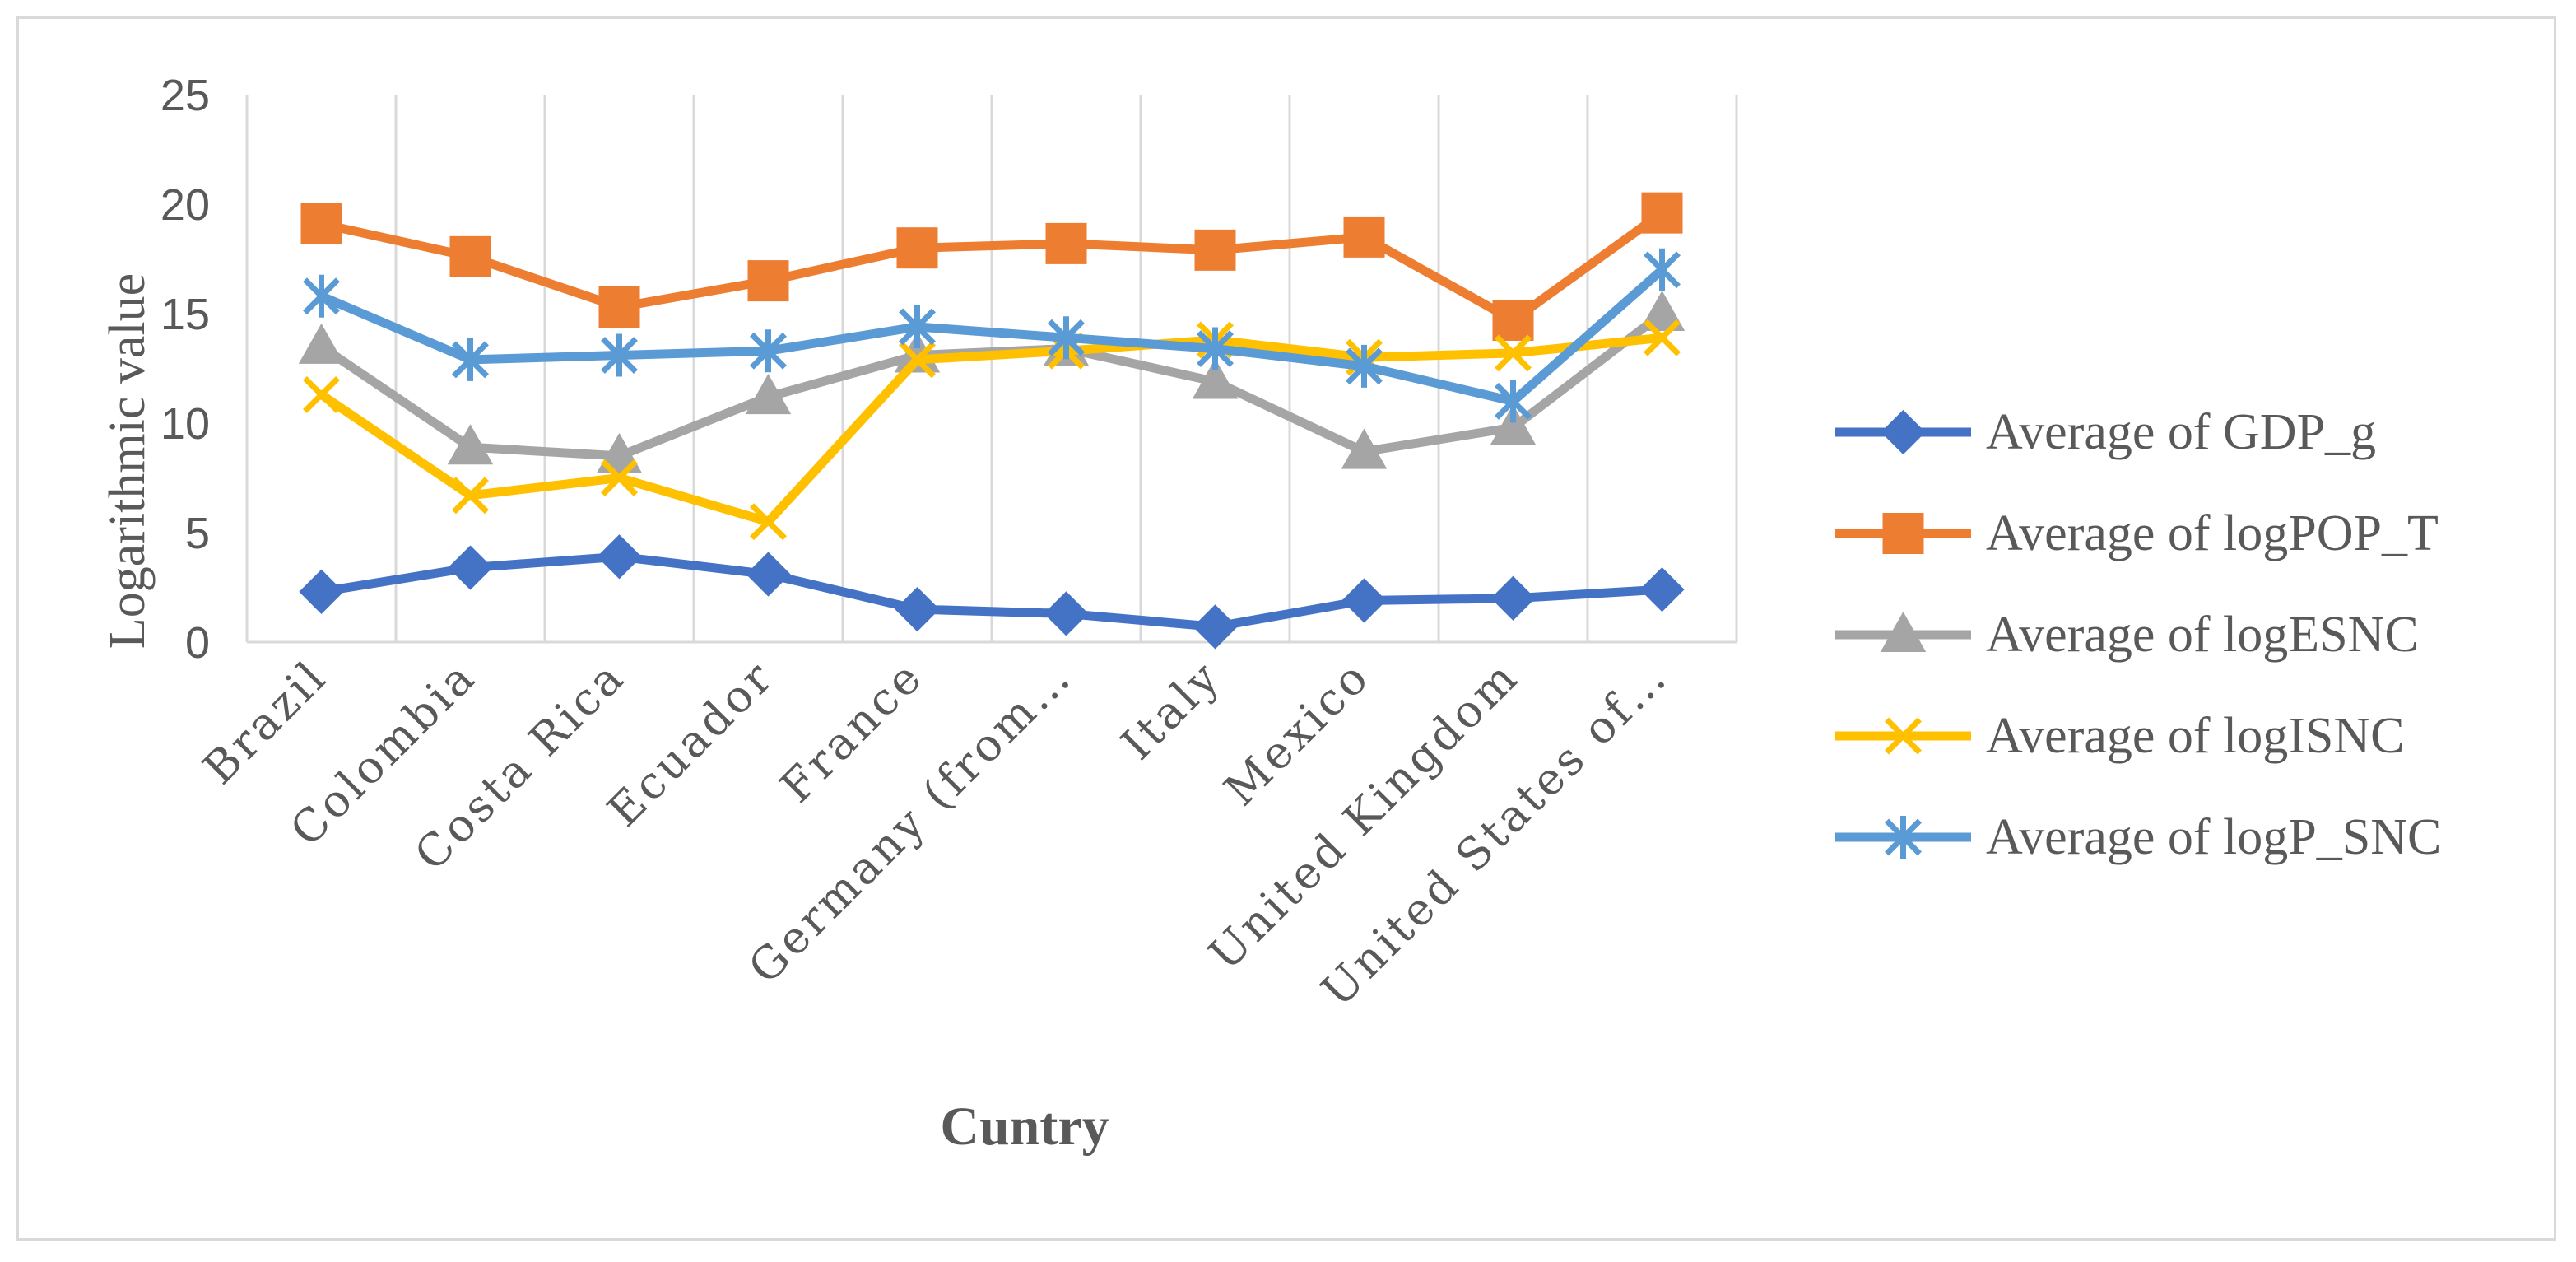  I want to click on y-tick-label: 5, so click(197, 533).